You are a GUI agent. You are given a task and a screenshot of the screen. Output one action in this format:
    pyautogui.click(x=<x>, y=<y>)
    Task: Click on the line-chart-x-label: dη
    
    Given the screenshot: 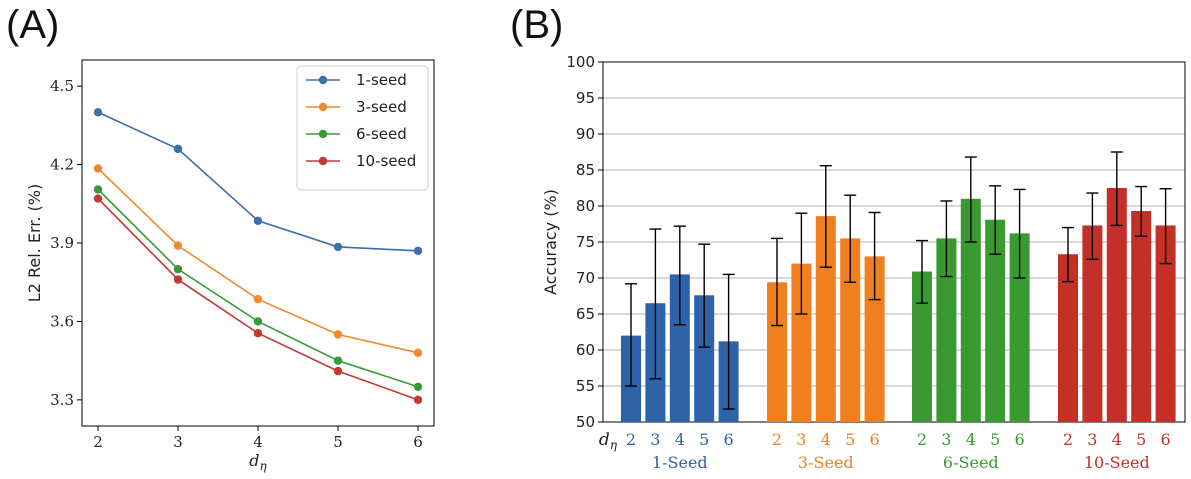 What is the action you would take?
    pyautogui.click(x=258, y=462)
    